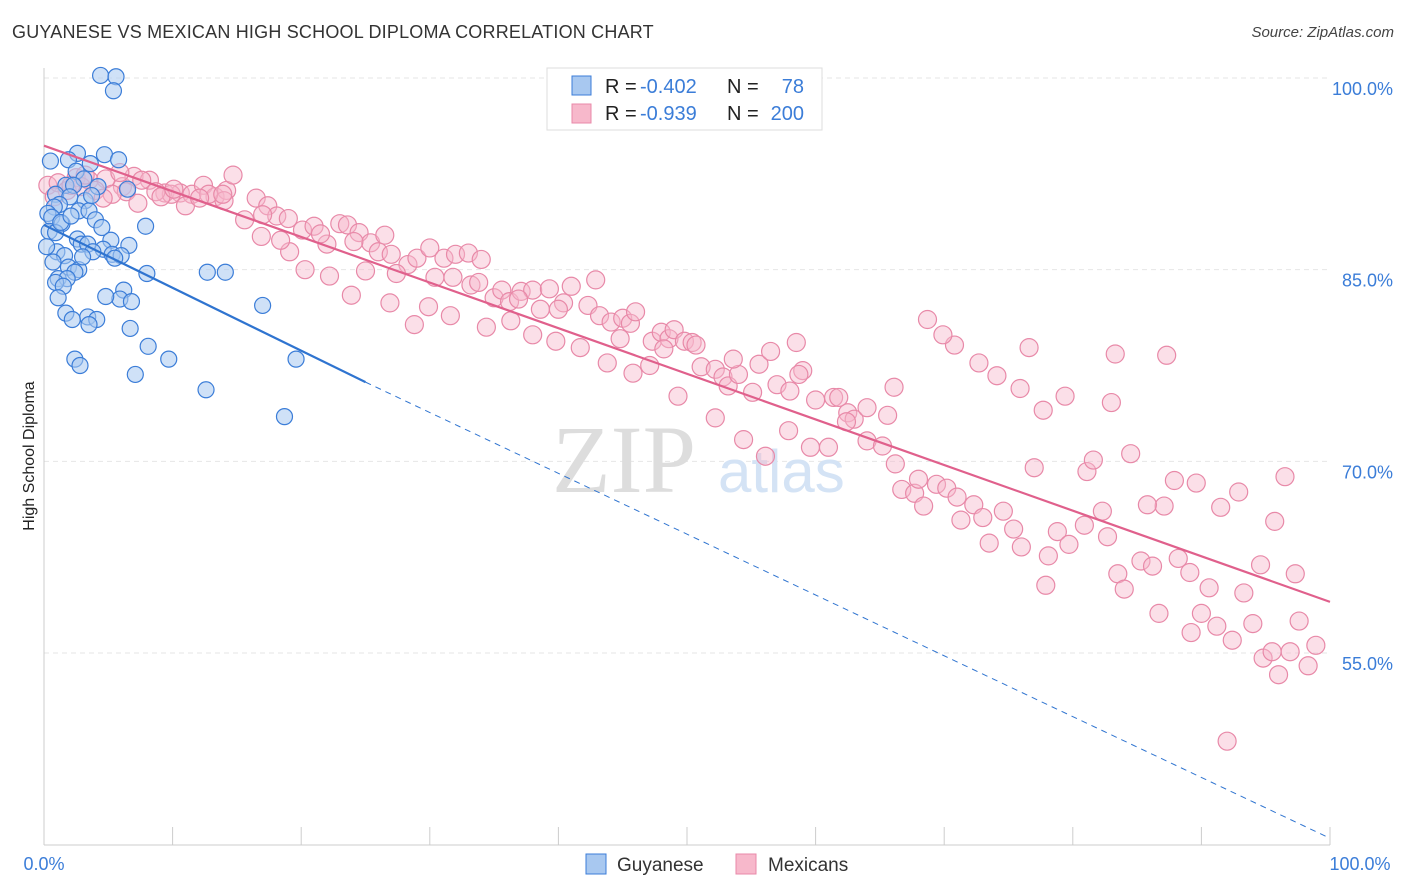 The image size is (1406, 892). I want to click on x-tick-label-min: 0.0%, so click(43, 864).